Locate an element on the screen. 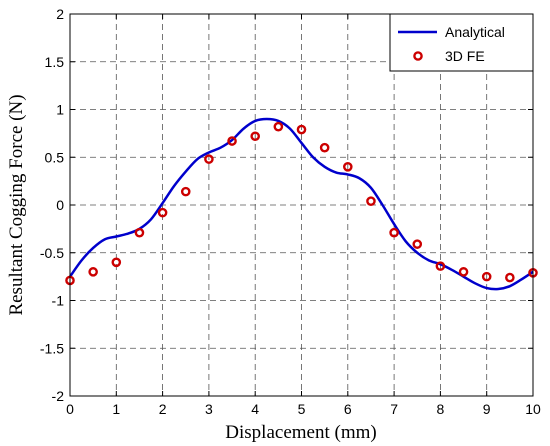  x-tick-label: 5 is located at coordinates (302, 409).